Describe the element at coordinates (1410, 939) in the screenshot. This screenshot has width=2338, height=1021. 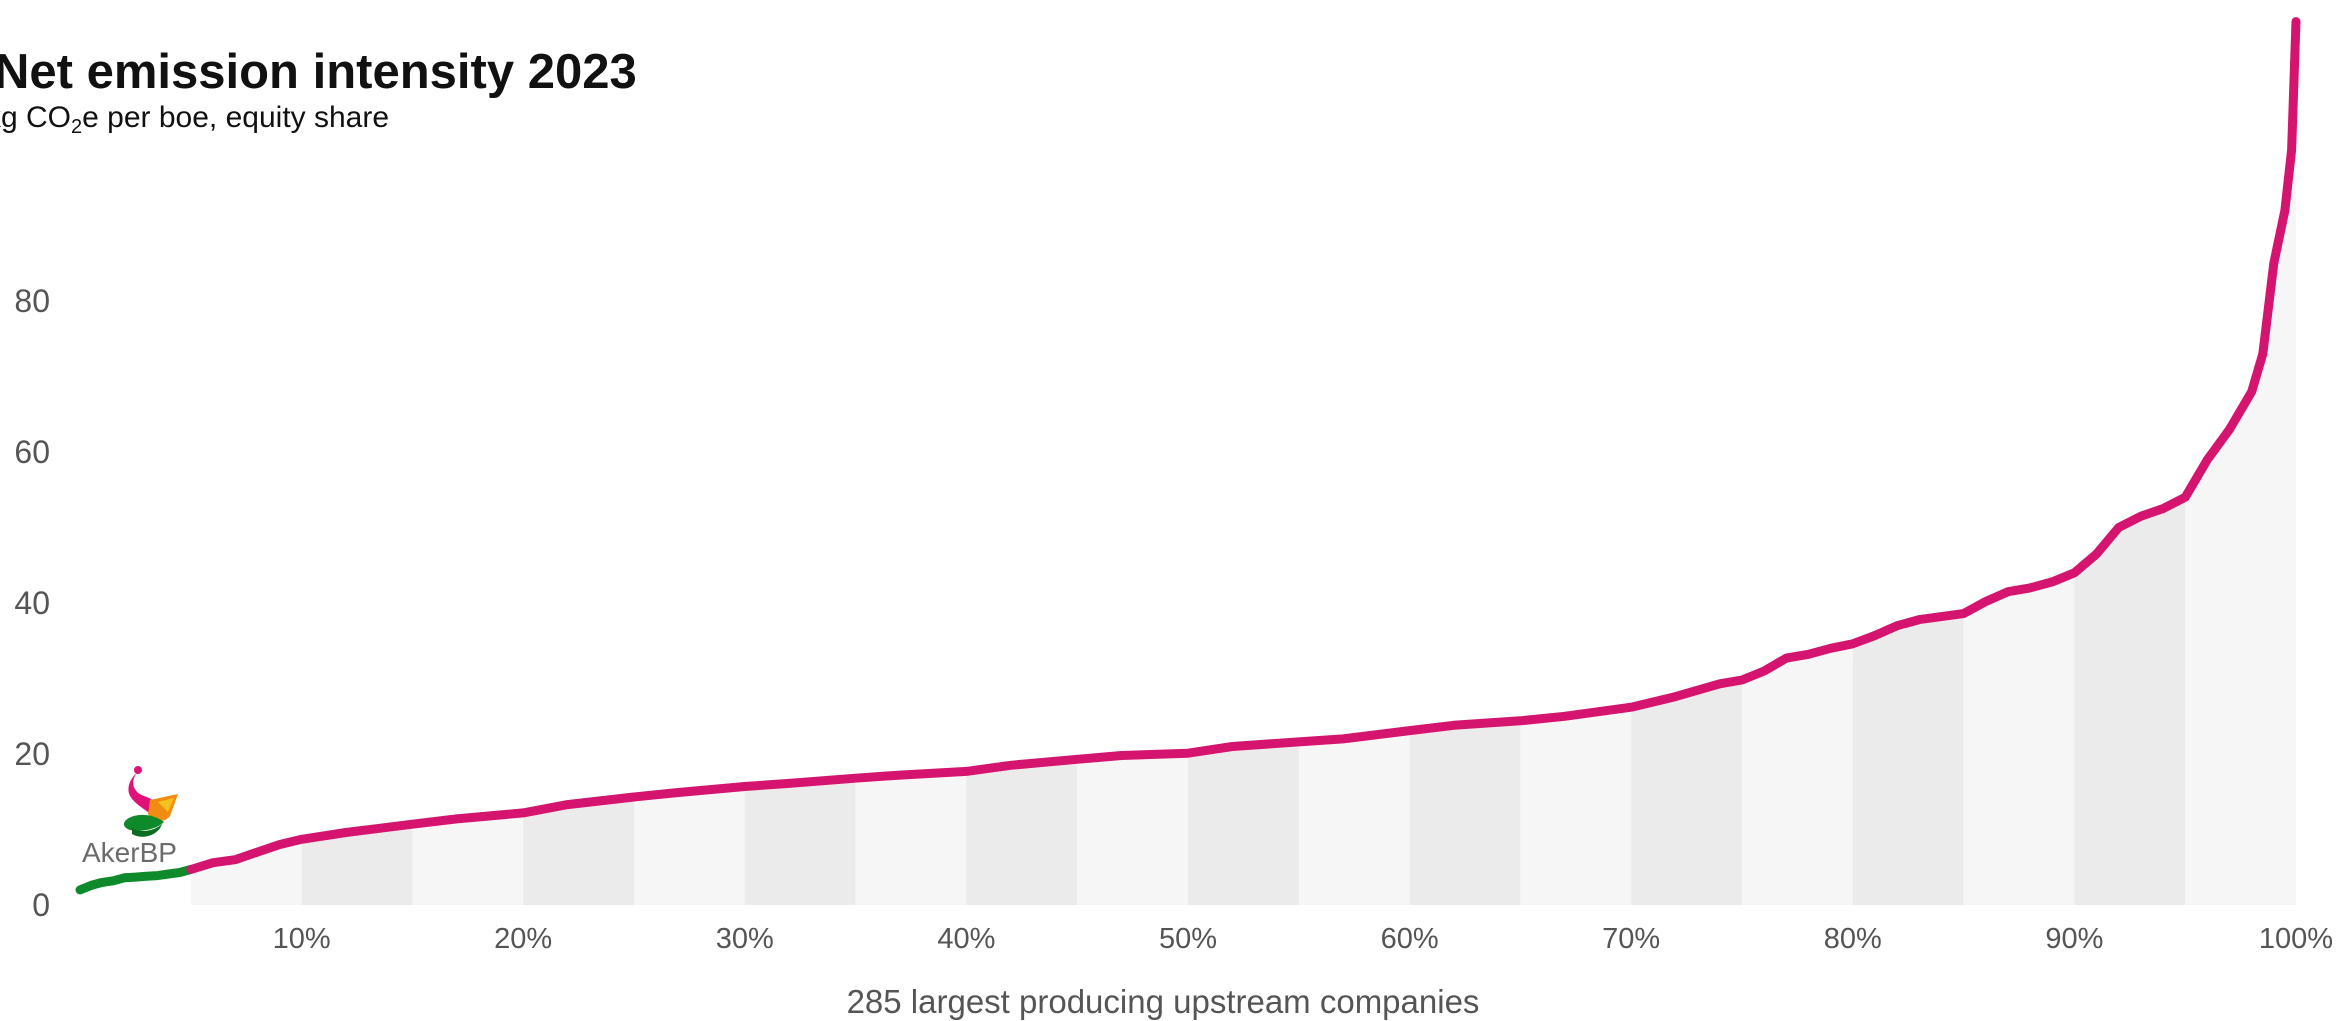
I see `x-tick-label: 60%` at that location.